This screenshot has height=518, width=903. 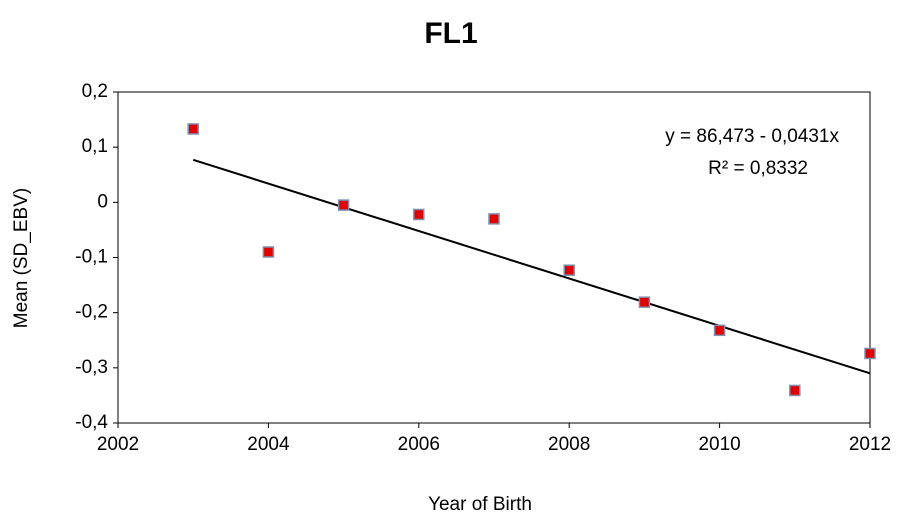 I want to click on annotation: R² = 0,8332, so click(x=758, y=168).